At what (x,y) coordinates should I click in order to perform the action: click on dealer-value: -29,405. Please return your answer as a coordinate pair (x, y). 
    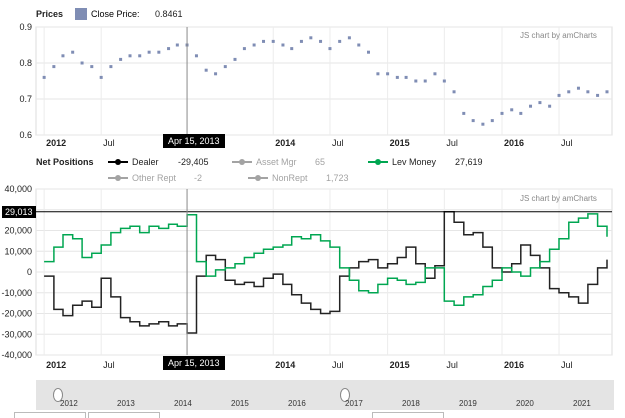
    Looking at the image, I should click on (193, 162).